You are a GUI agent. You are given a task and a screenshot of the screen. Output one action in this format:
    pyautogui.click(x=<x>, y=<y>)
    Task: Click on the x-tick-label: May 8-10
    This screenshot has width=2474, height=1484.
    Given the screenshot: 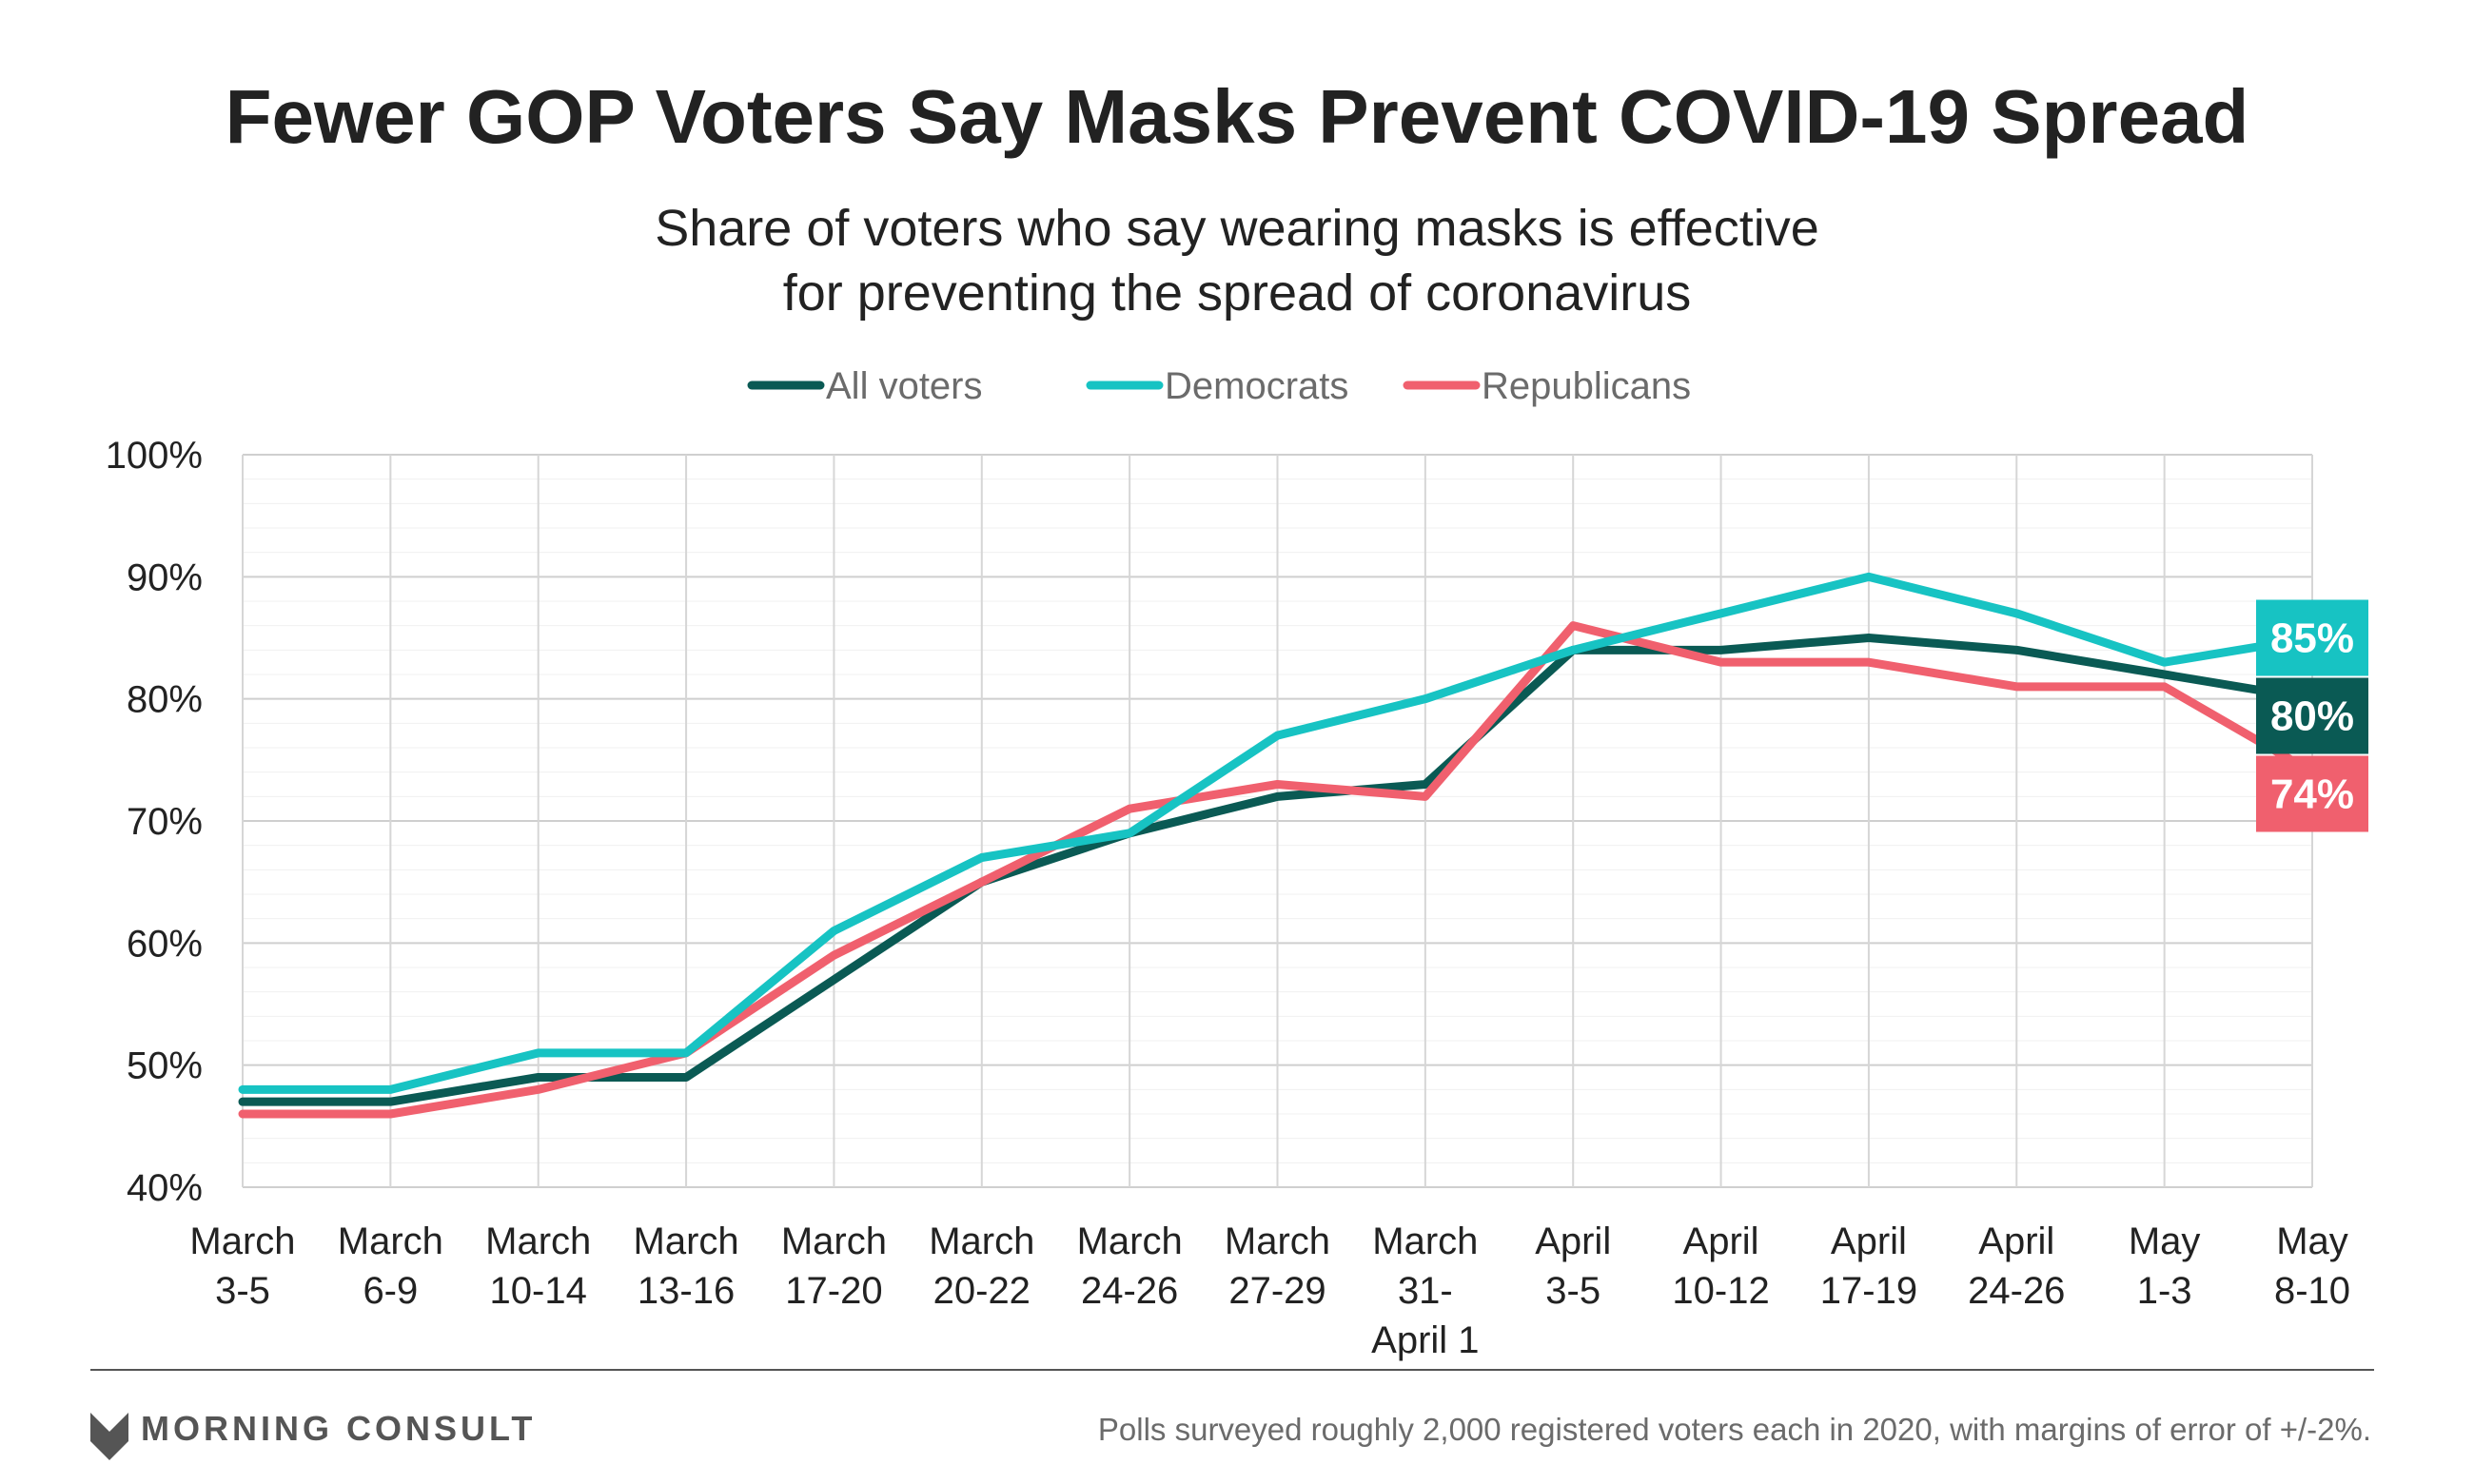 What is the action you would take?
    pyautogui.click(x=2312, y=1266)
    